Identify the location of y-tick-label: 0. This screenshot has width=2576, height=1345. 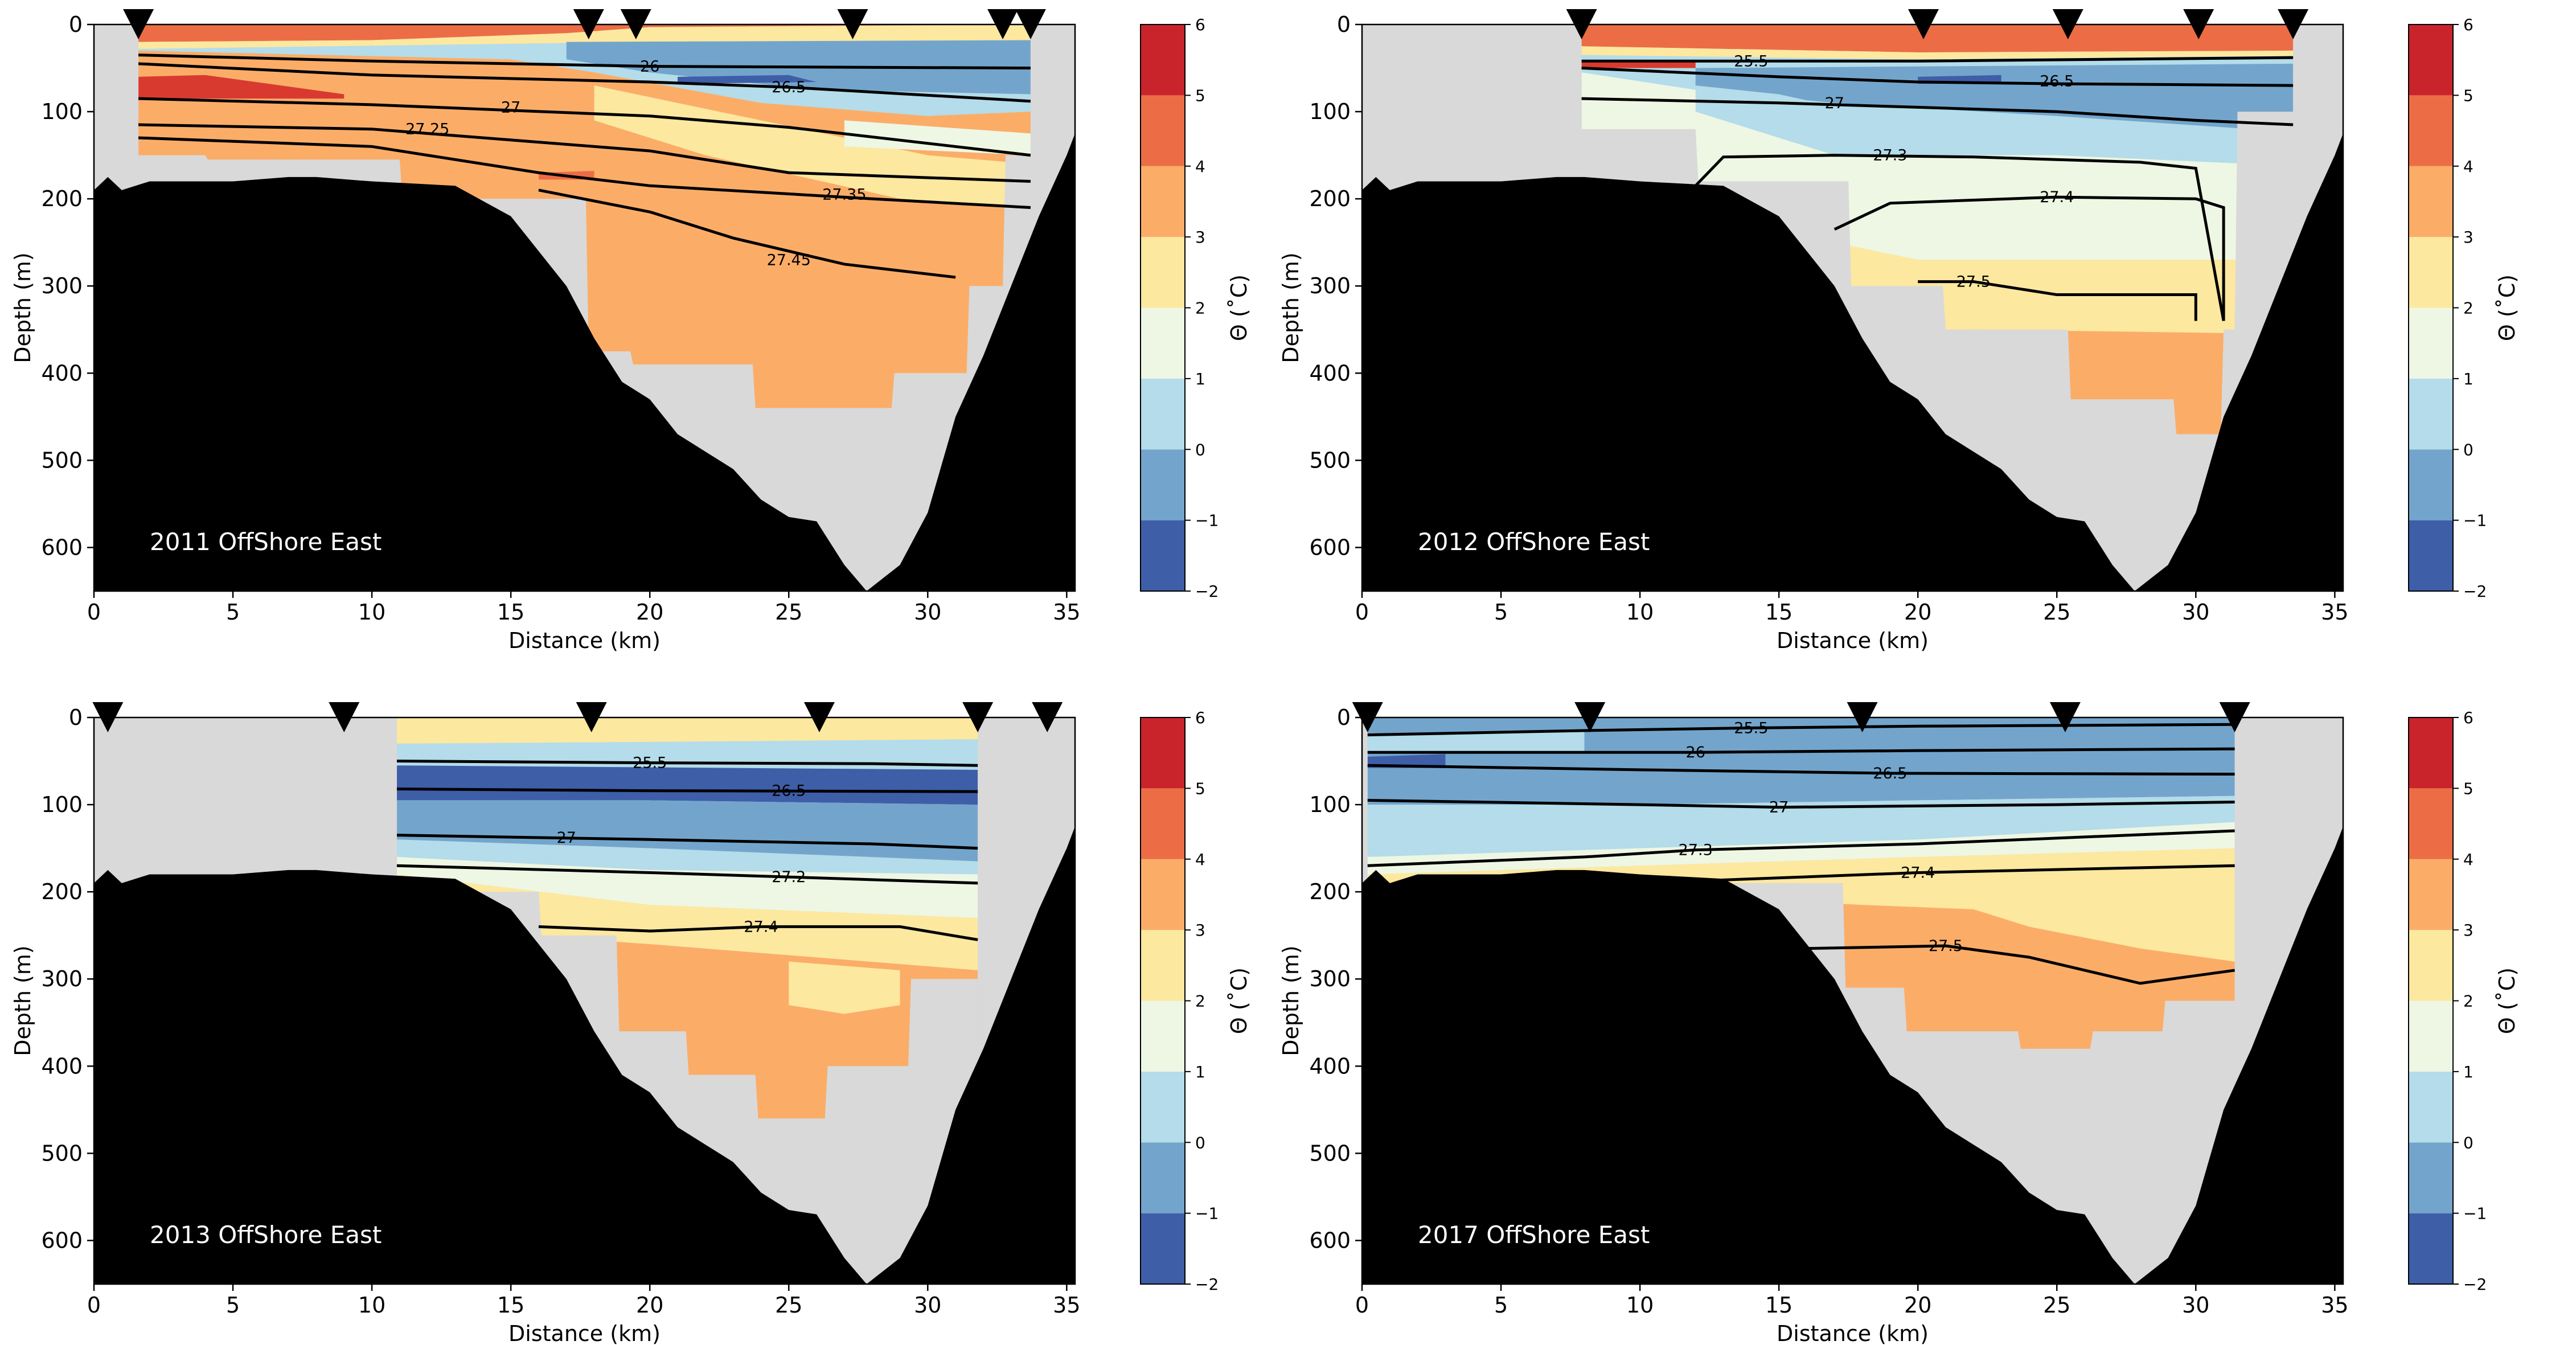
(76, 24).